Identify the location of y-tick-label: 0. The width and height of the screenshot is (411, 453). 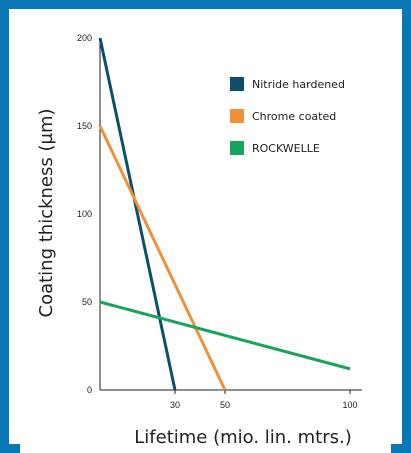
(89, 390).